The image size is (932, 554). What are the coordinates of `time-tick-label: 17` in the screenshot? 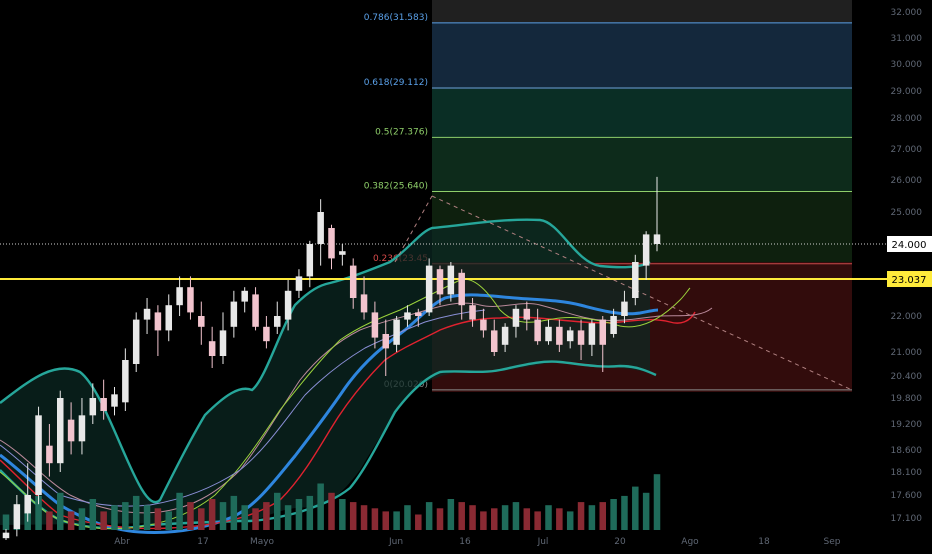 It's located at (202, 542).